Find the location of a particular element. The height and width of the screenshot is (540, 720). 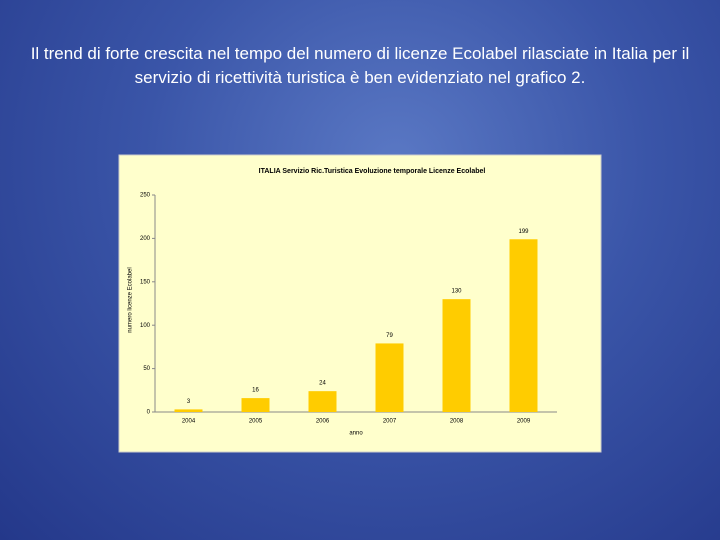

x-tick-label: 2008 is located at coordinates (457, 422).